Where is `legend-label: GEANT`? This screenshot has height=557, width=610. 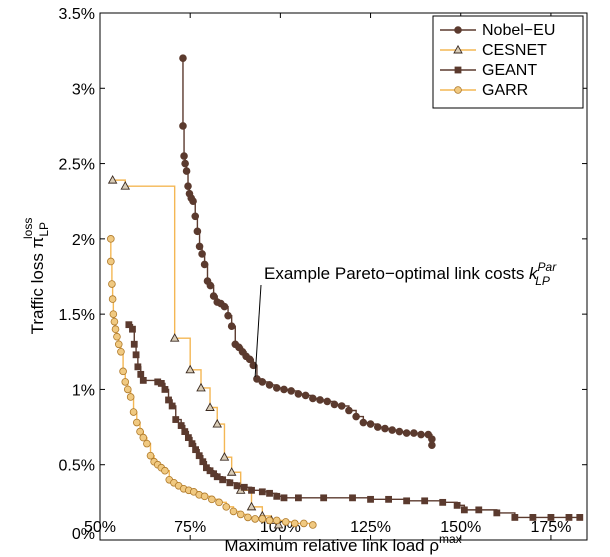 legend-label: GEANT is located at coordinates (509, 70).